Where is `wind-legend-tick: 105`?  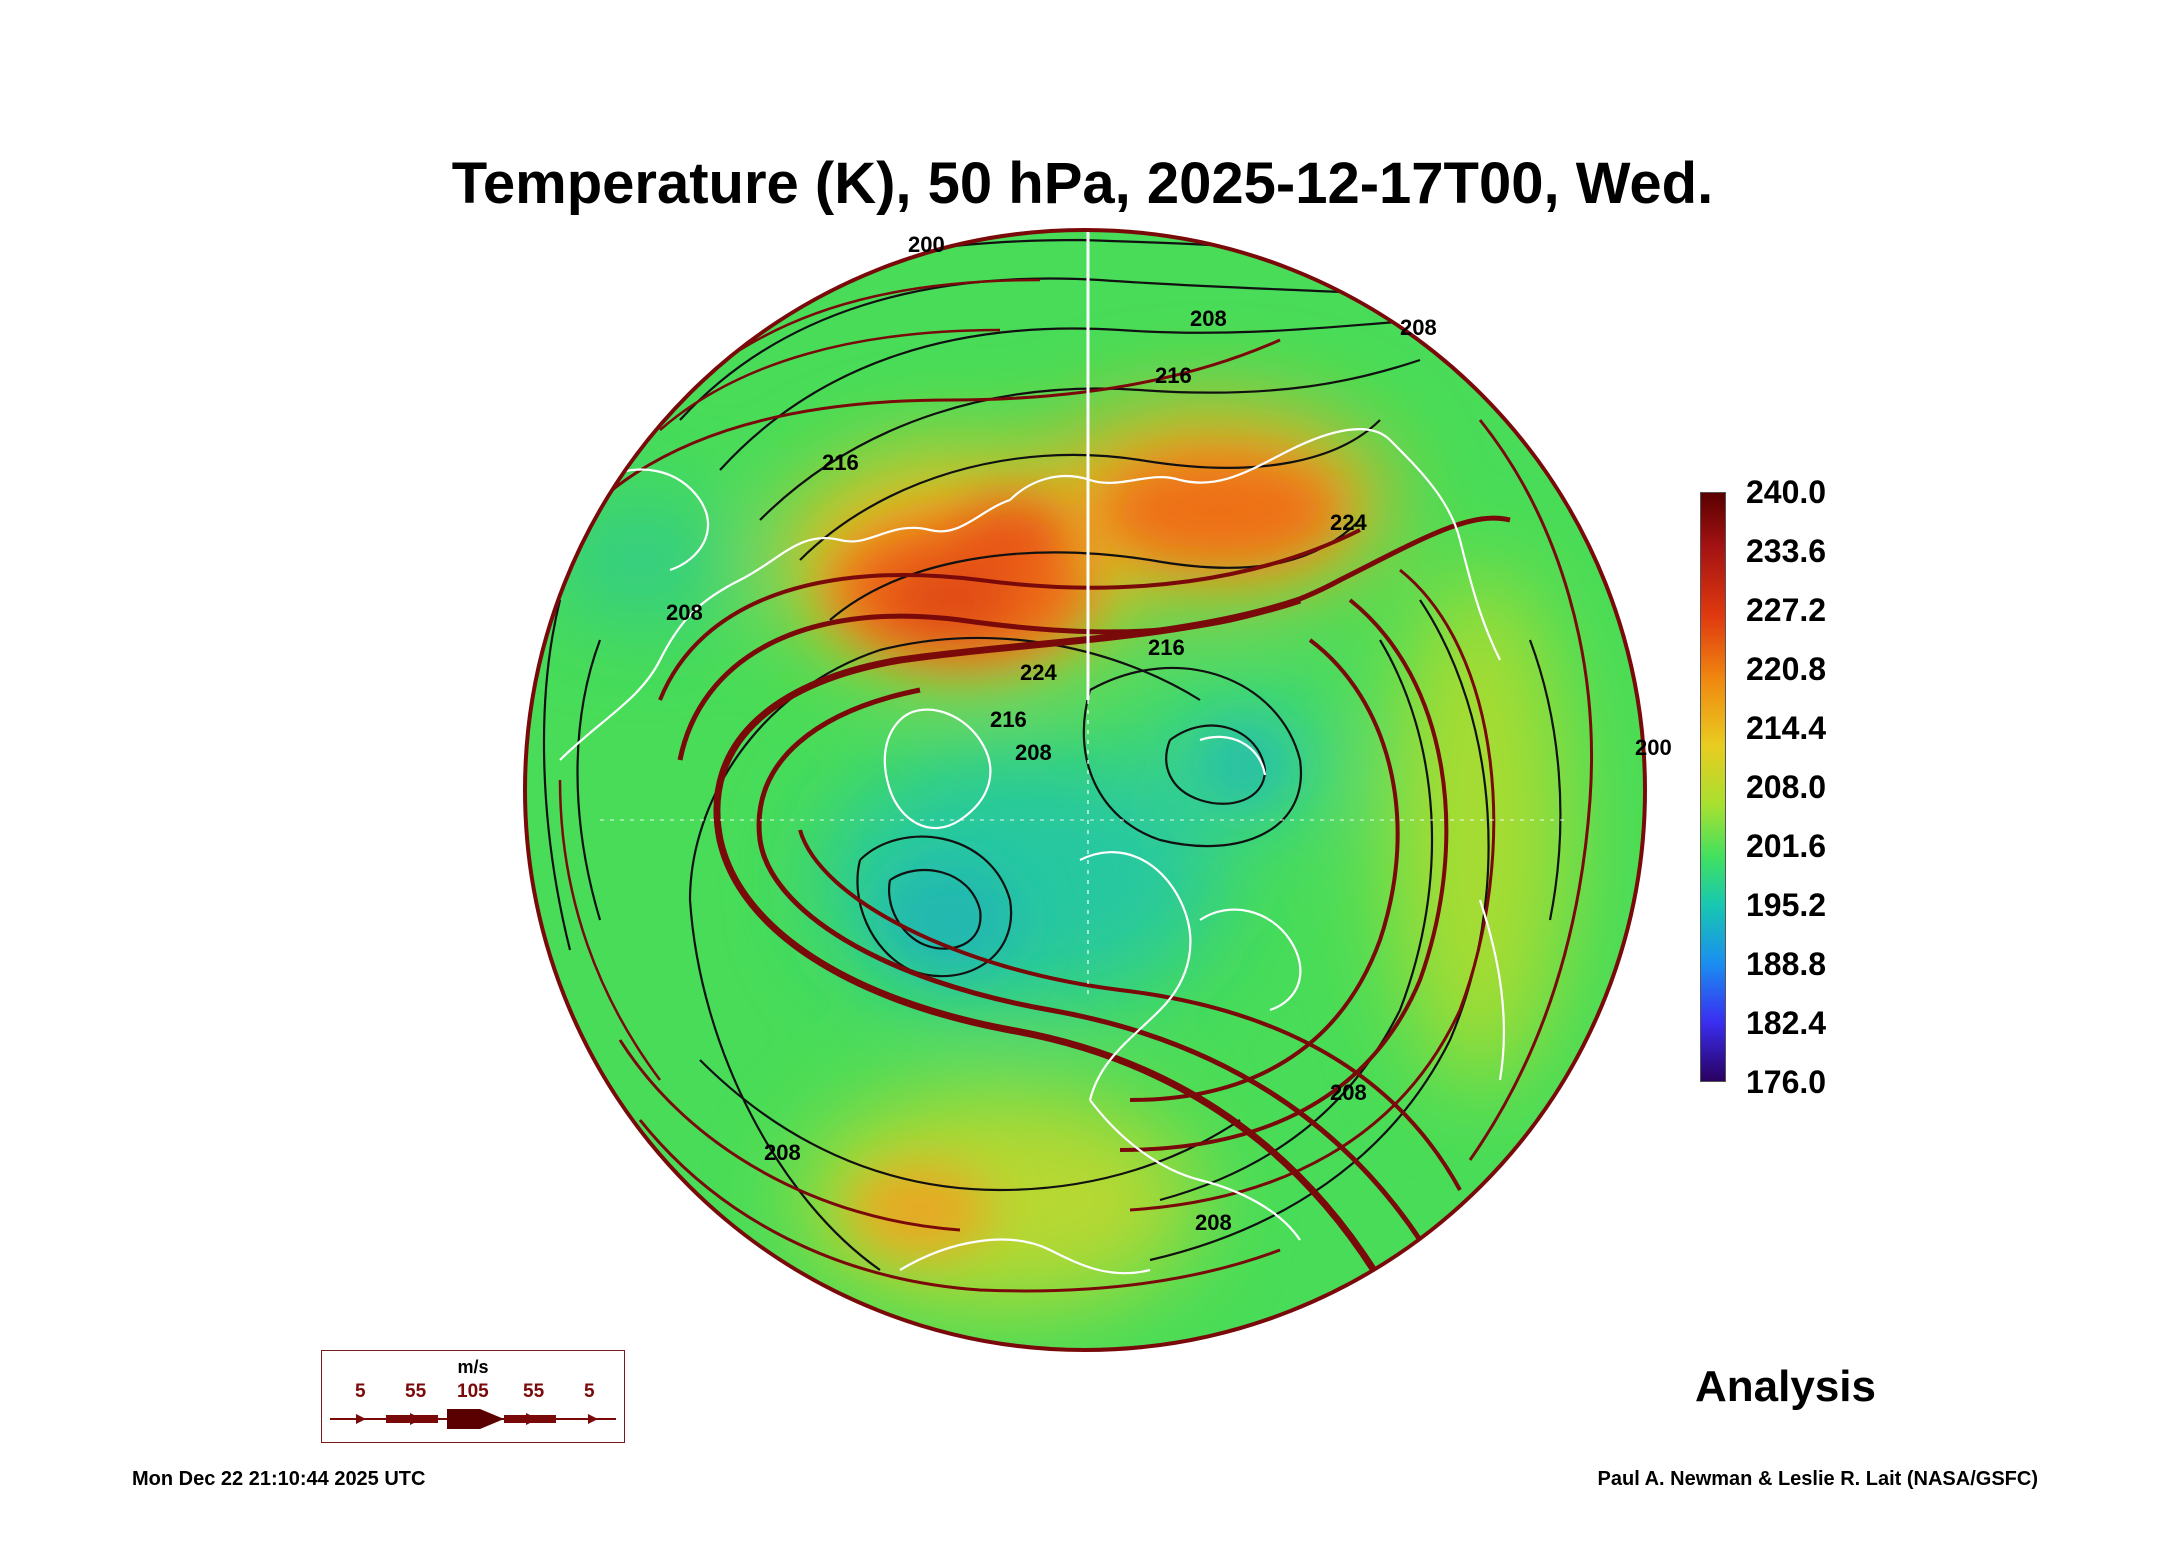
wind-legend-tick: 105 is located at coordinates (473, 1391).